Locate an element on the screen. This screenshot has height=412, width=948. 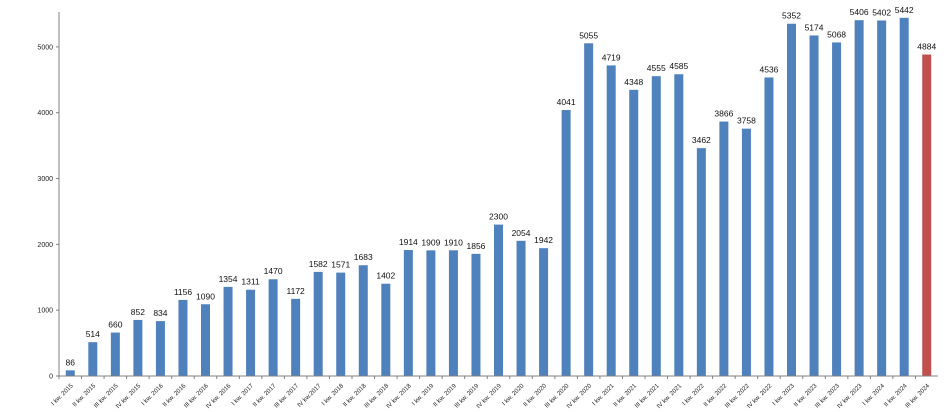
data-label: 1156 is located at coordinates (183, 292).